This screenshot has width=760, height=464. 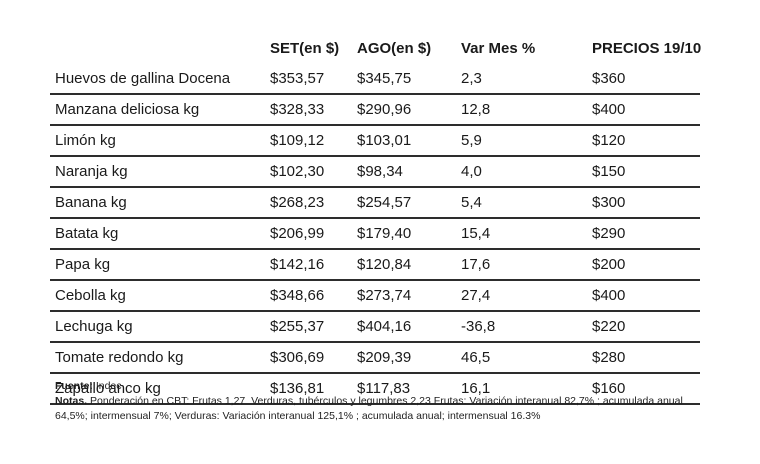 What do you see at coordinates (160, 50) in the screenshot?
I see `column-header-item` at bounding box center [160, 50].